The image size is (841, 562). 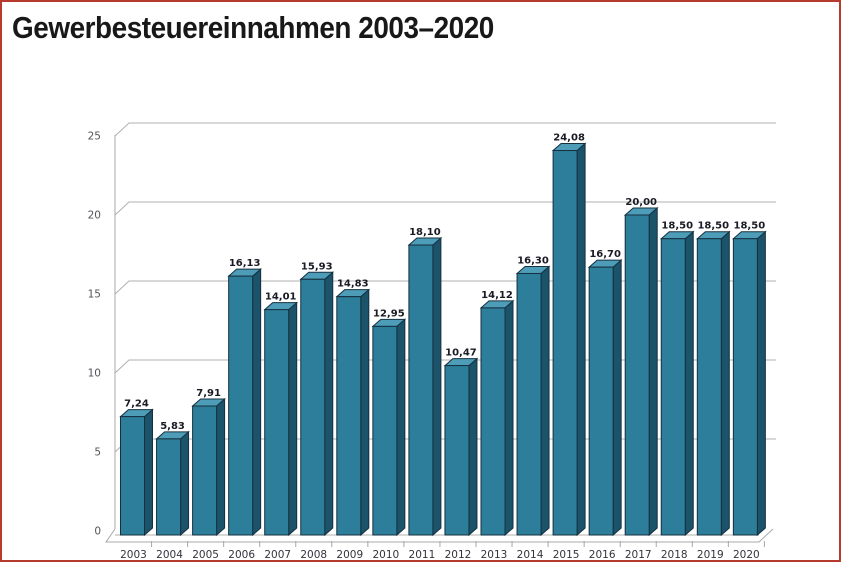 I want to click on floor-front-edge, so click(x=439, y=535).